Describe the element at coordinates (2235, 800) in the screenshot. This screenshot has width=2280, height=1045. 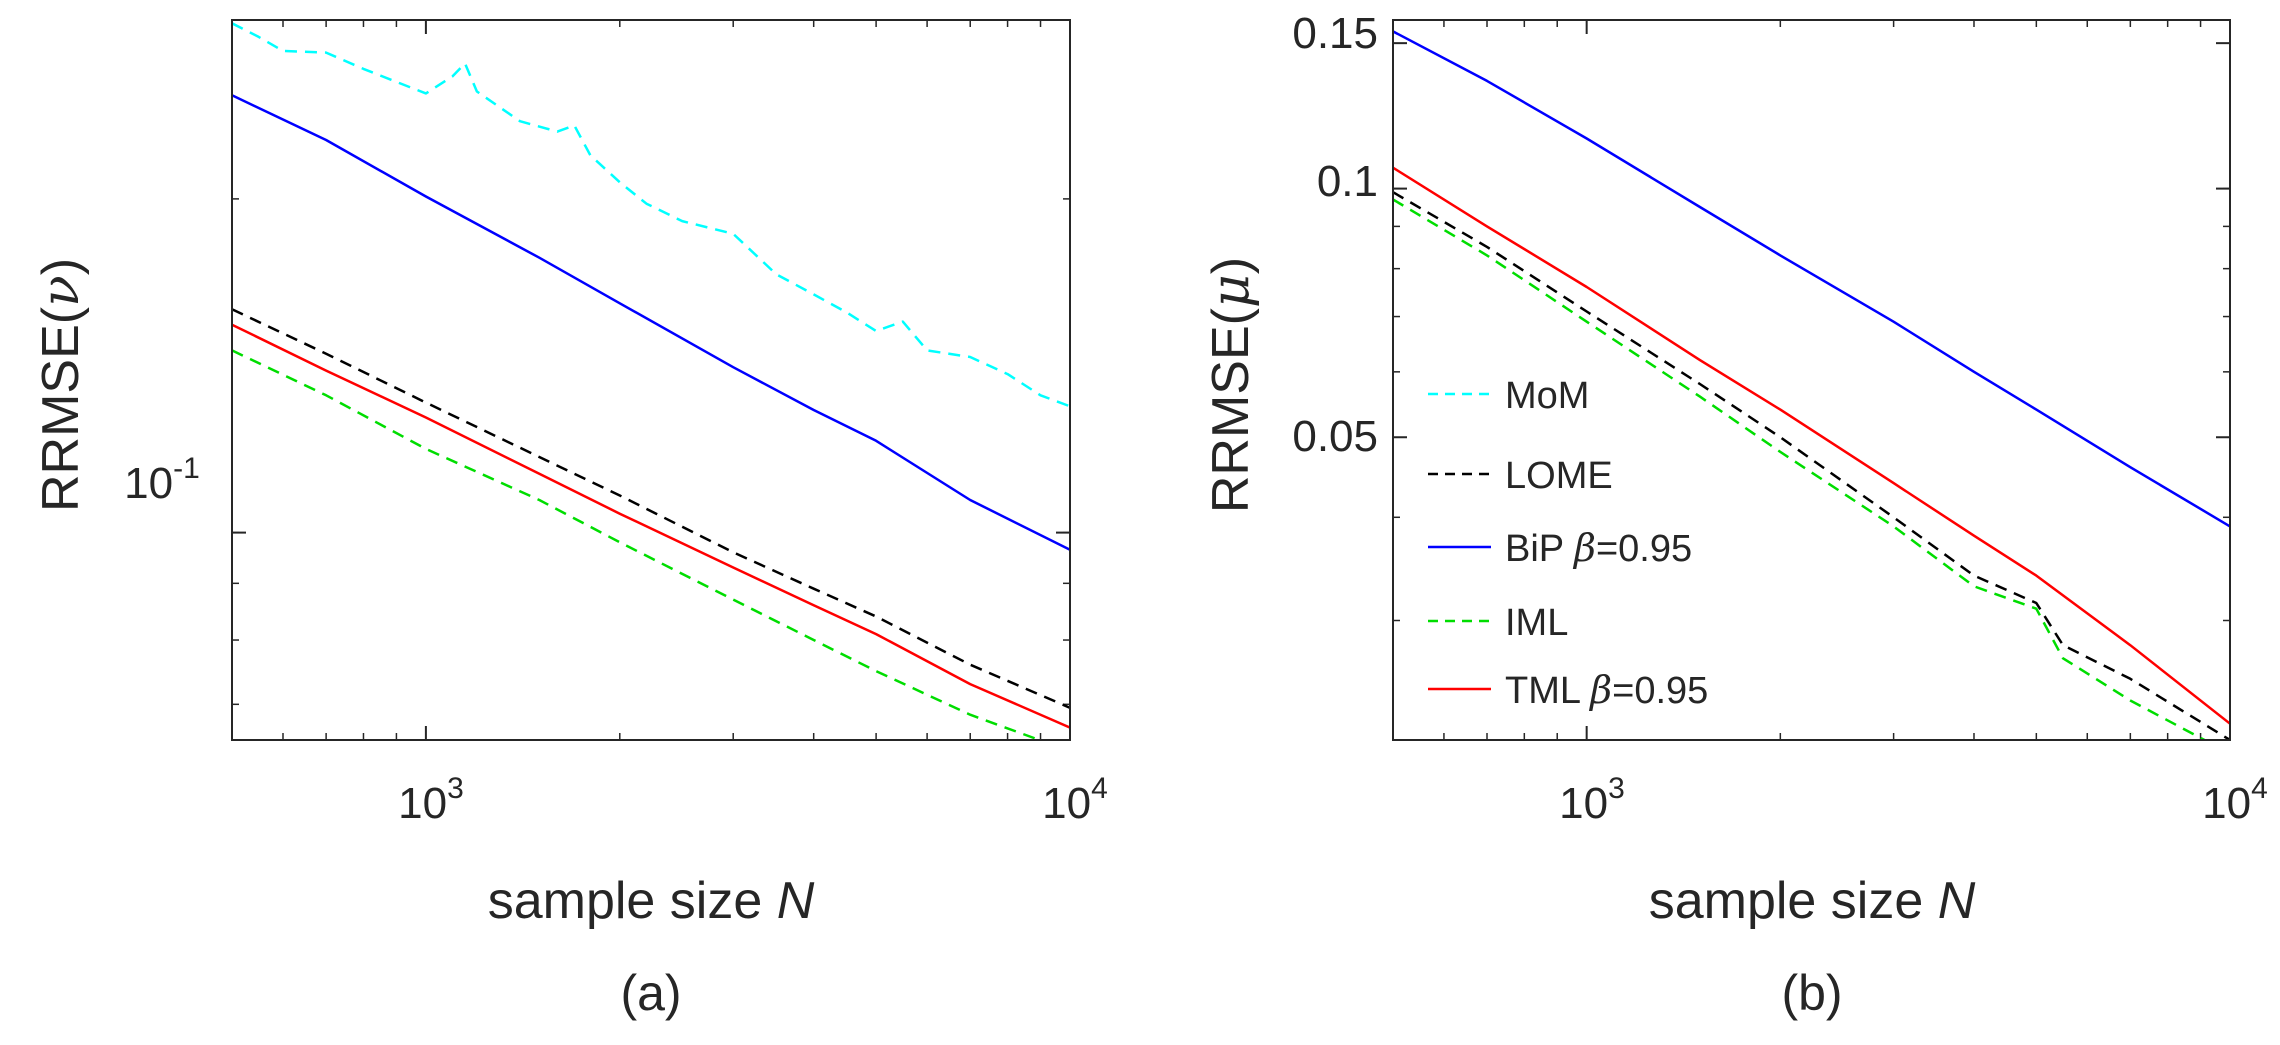
I see `x-tick-label-1e4-b: 10⁴` at that location.